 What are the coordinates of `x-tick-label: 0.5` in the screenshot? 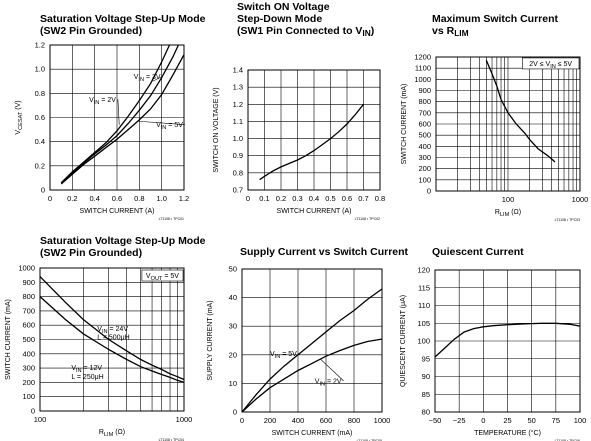 It's located at (330, 198).